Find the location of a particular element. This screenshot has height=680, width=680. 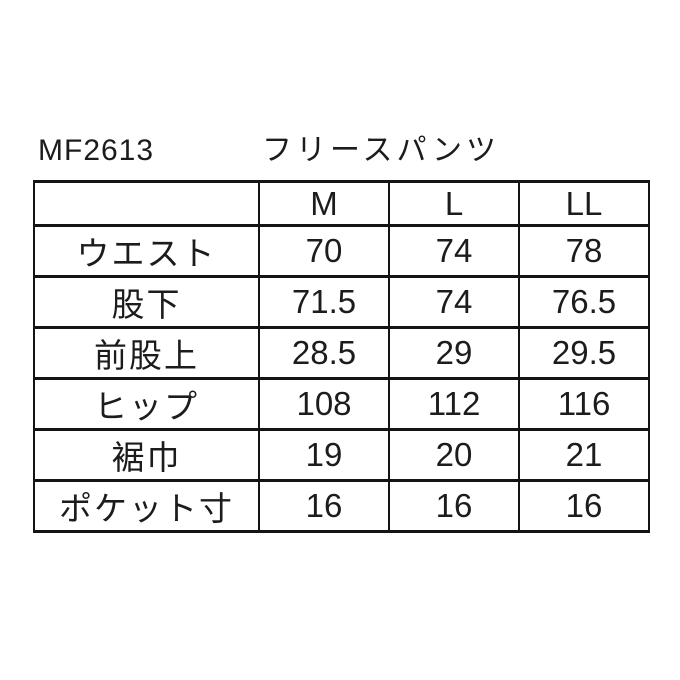

cell-value: 29.5 is located at coordinates (584, 353).